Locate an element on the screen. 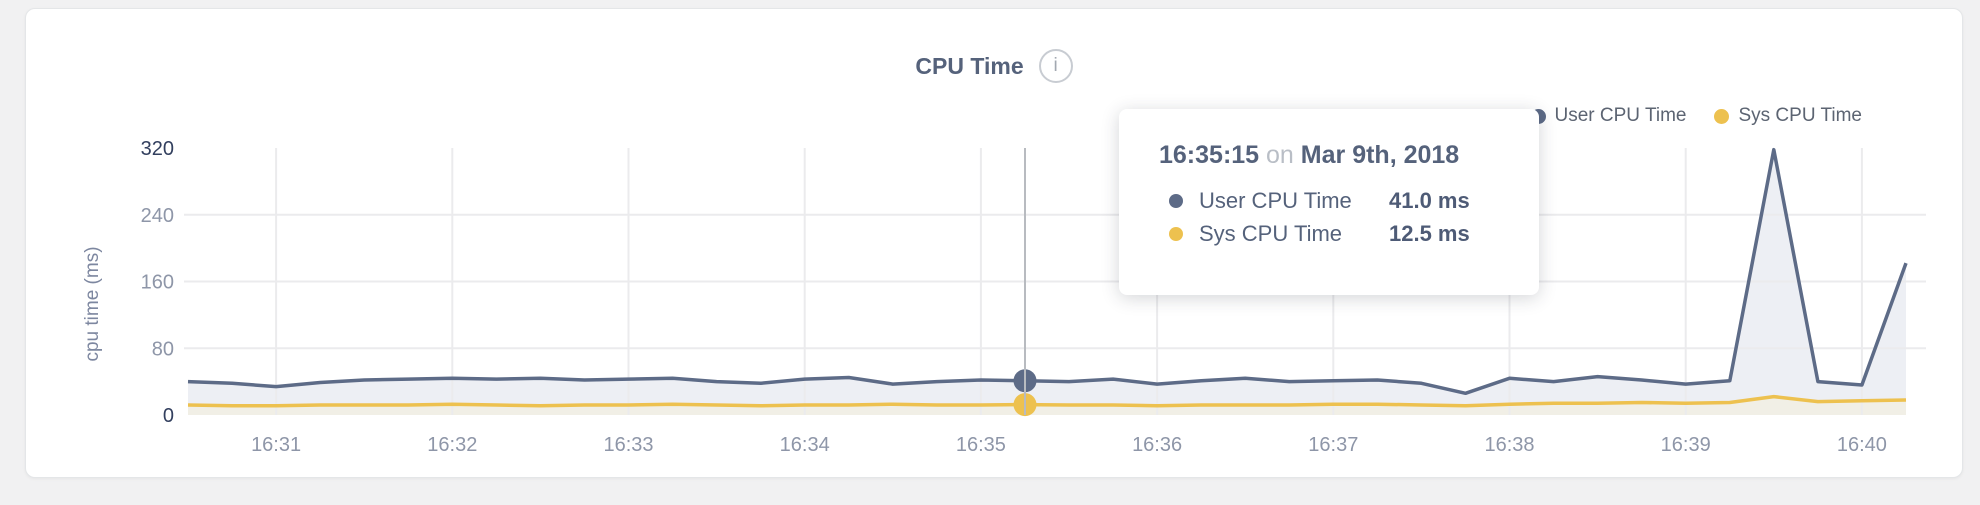 The image size is (1980, 505). y-axis-title: cpu time (ms) is located at coordinates (92, 303).